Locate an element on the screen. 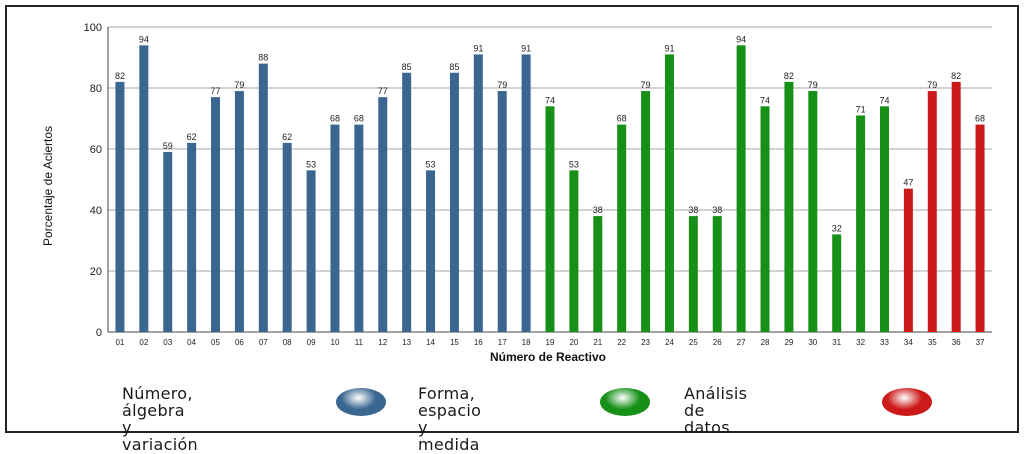 The width and height of the screenshot is (1026, 454). y-tick-label: 40 is located at coordinates (96, 211).